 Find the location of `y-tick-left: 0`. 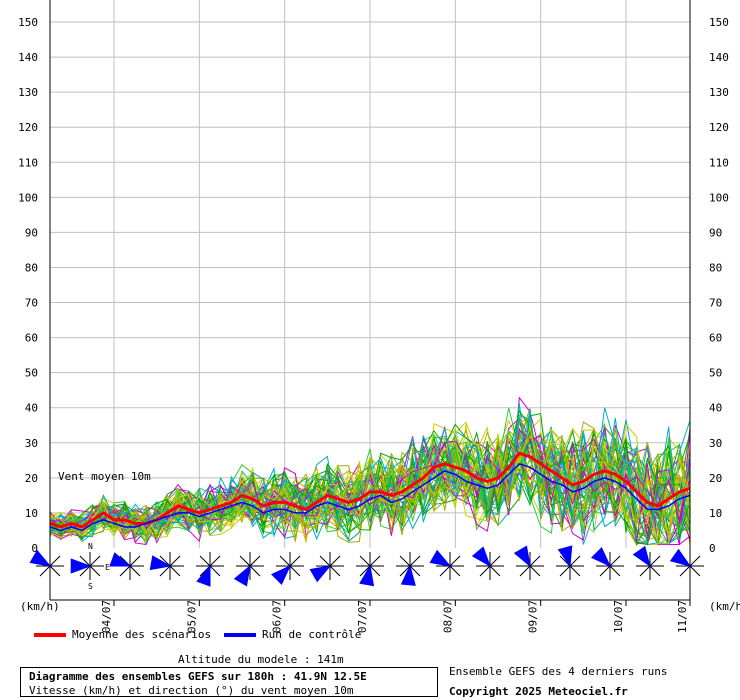

y-tick-left: 0 is located at coordinates (34, 548).